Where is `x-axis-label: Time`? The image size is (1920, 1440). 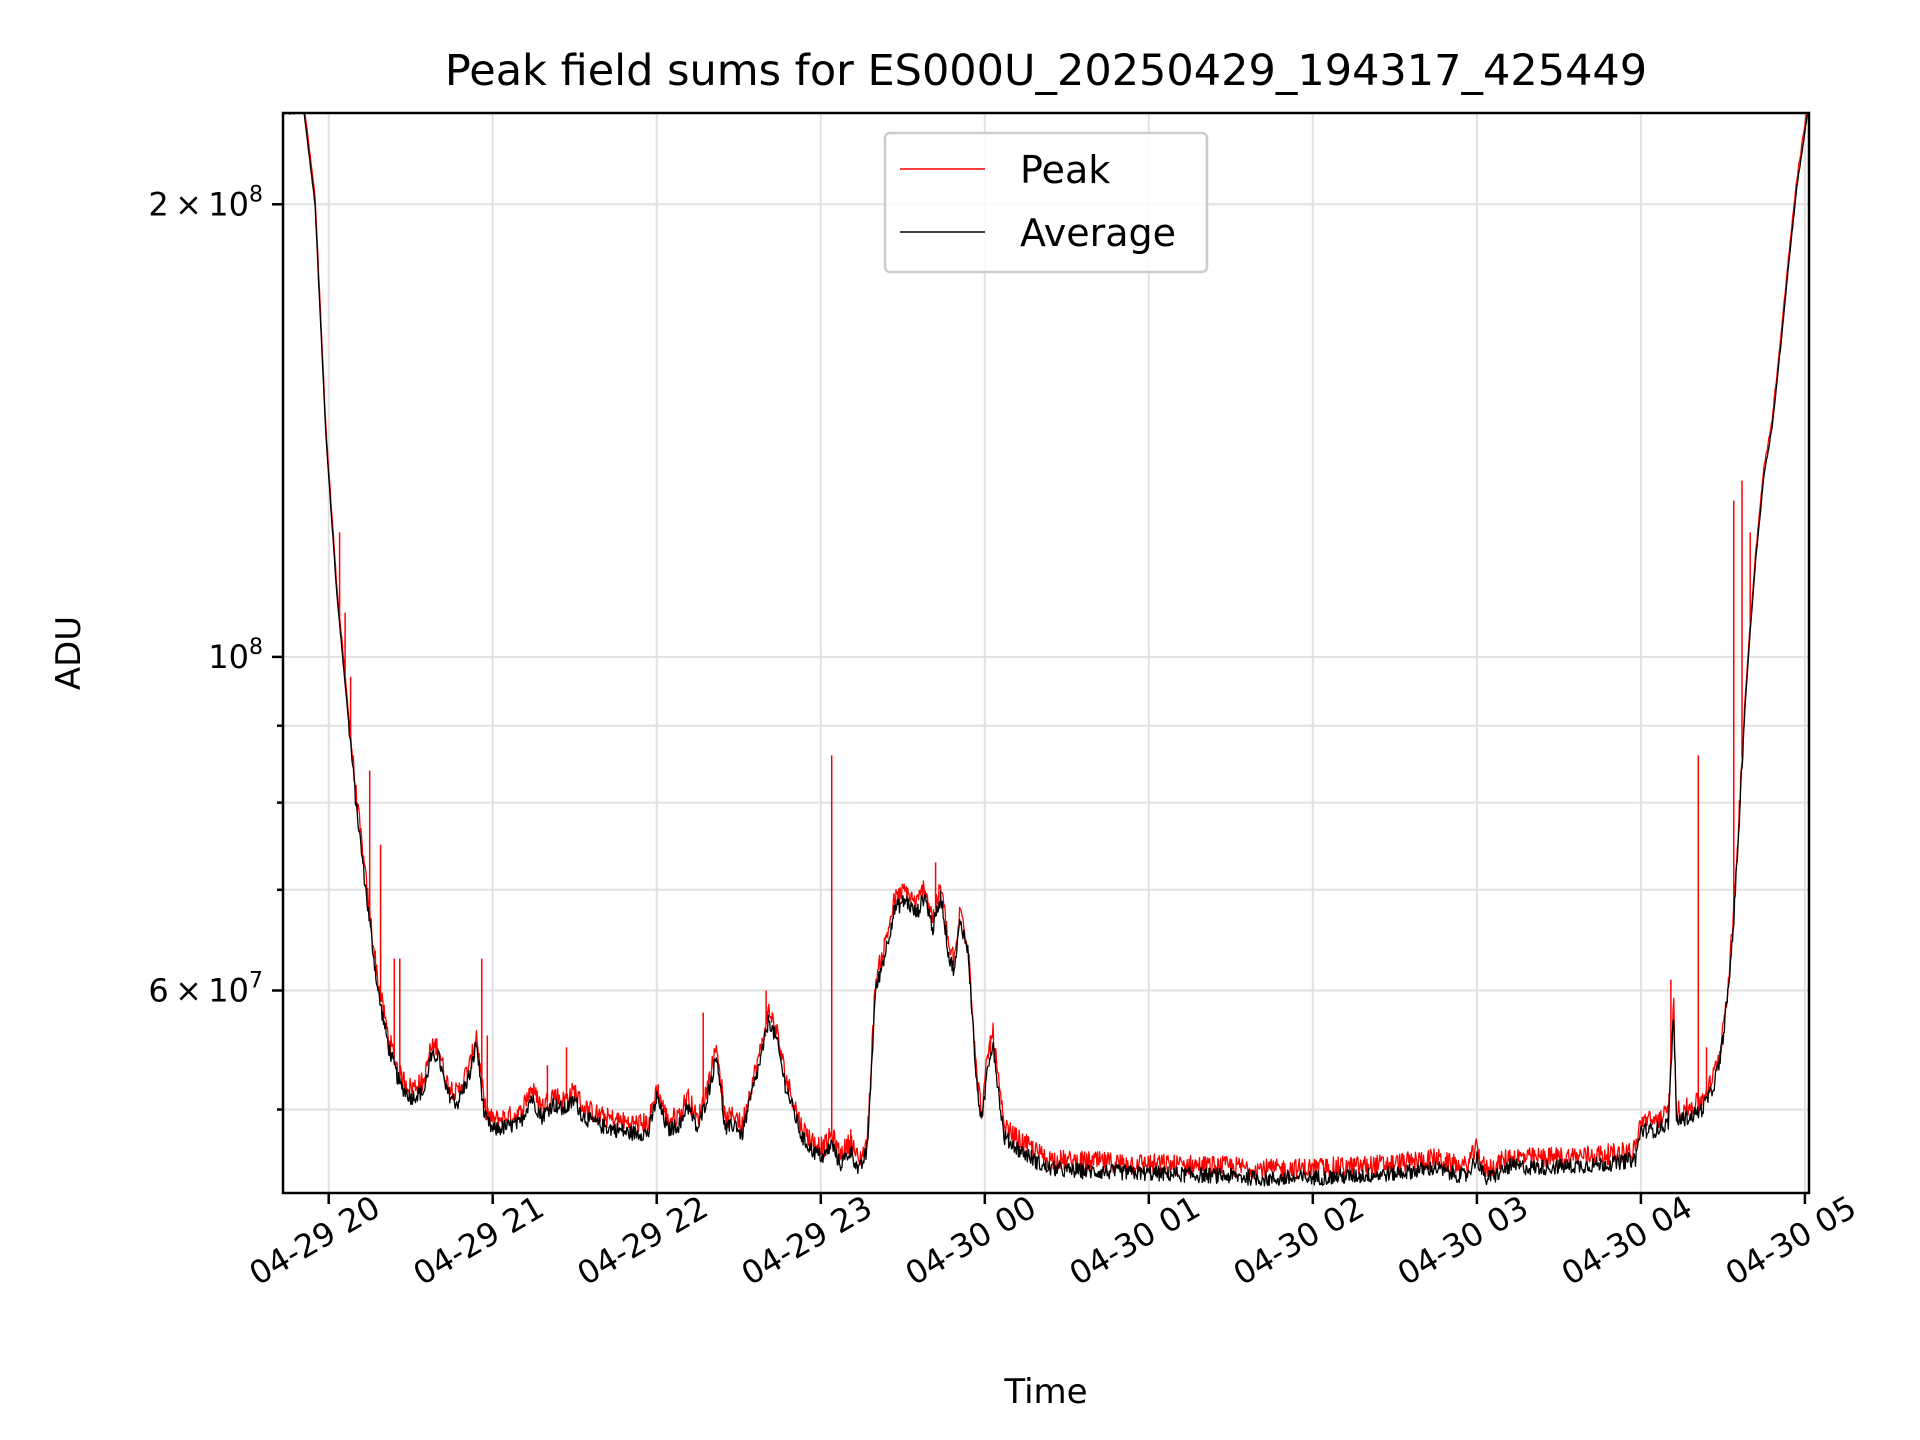
x-axis-label: Time is located at coordinates (1045, 1392).